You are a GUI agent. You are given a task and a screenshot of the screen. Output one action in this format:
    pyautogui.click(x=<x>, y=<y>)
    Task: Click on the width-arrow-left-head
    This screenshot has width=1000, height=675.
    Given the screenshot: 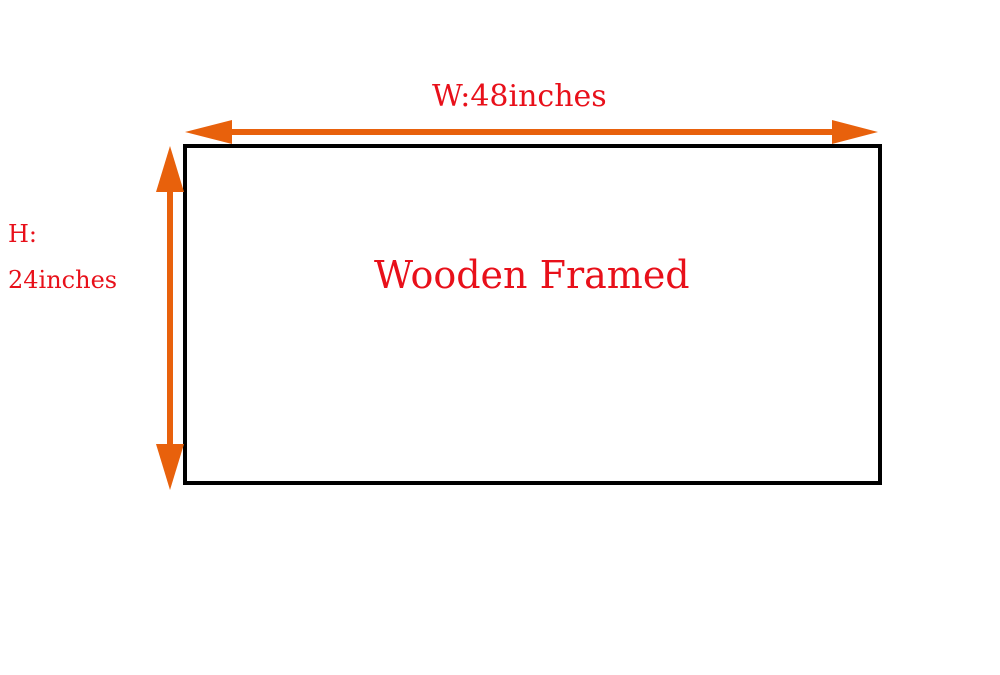 What is the action you would take?
    pyautogui.click(x=208, y=132)
    